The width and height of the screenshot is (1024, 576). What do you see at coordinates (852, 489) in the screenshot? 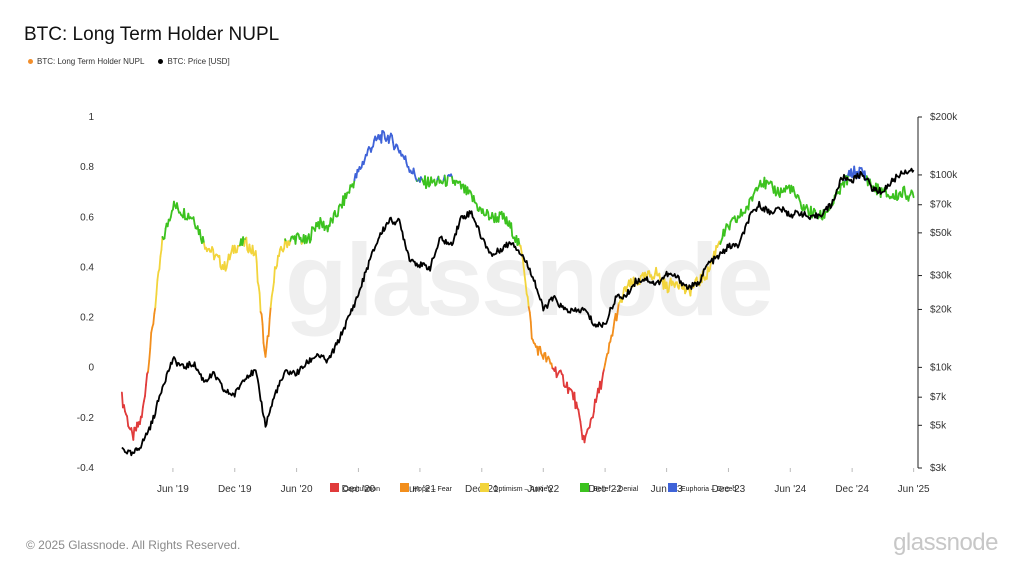
I see `x-tick-label: Dec '24` at bounding box center [852, 489].